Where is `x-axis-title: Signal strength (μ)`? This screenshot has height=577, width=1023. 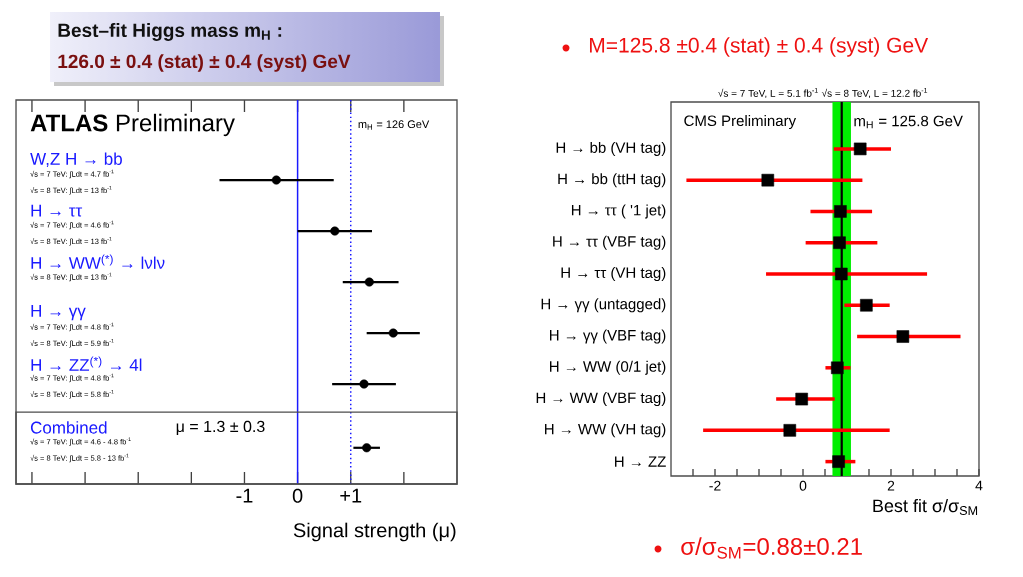 x-axis-title: Signal strength (μ) is located at coordinates (374, 532).